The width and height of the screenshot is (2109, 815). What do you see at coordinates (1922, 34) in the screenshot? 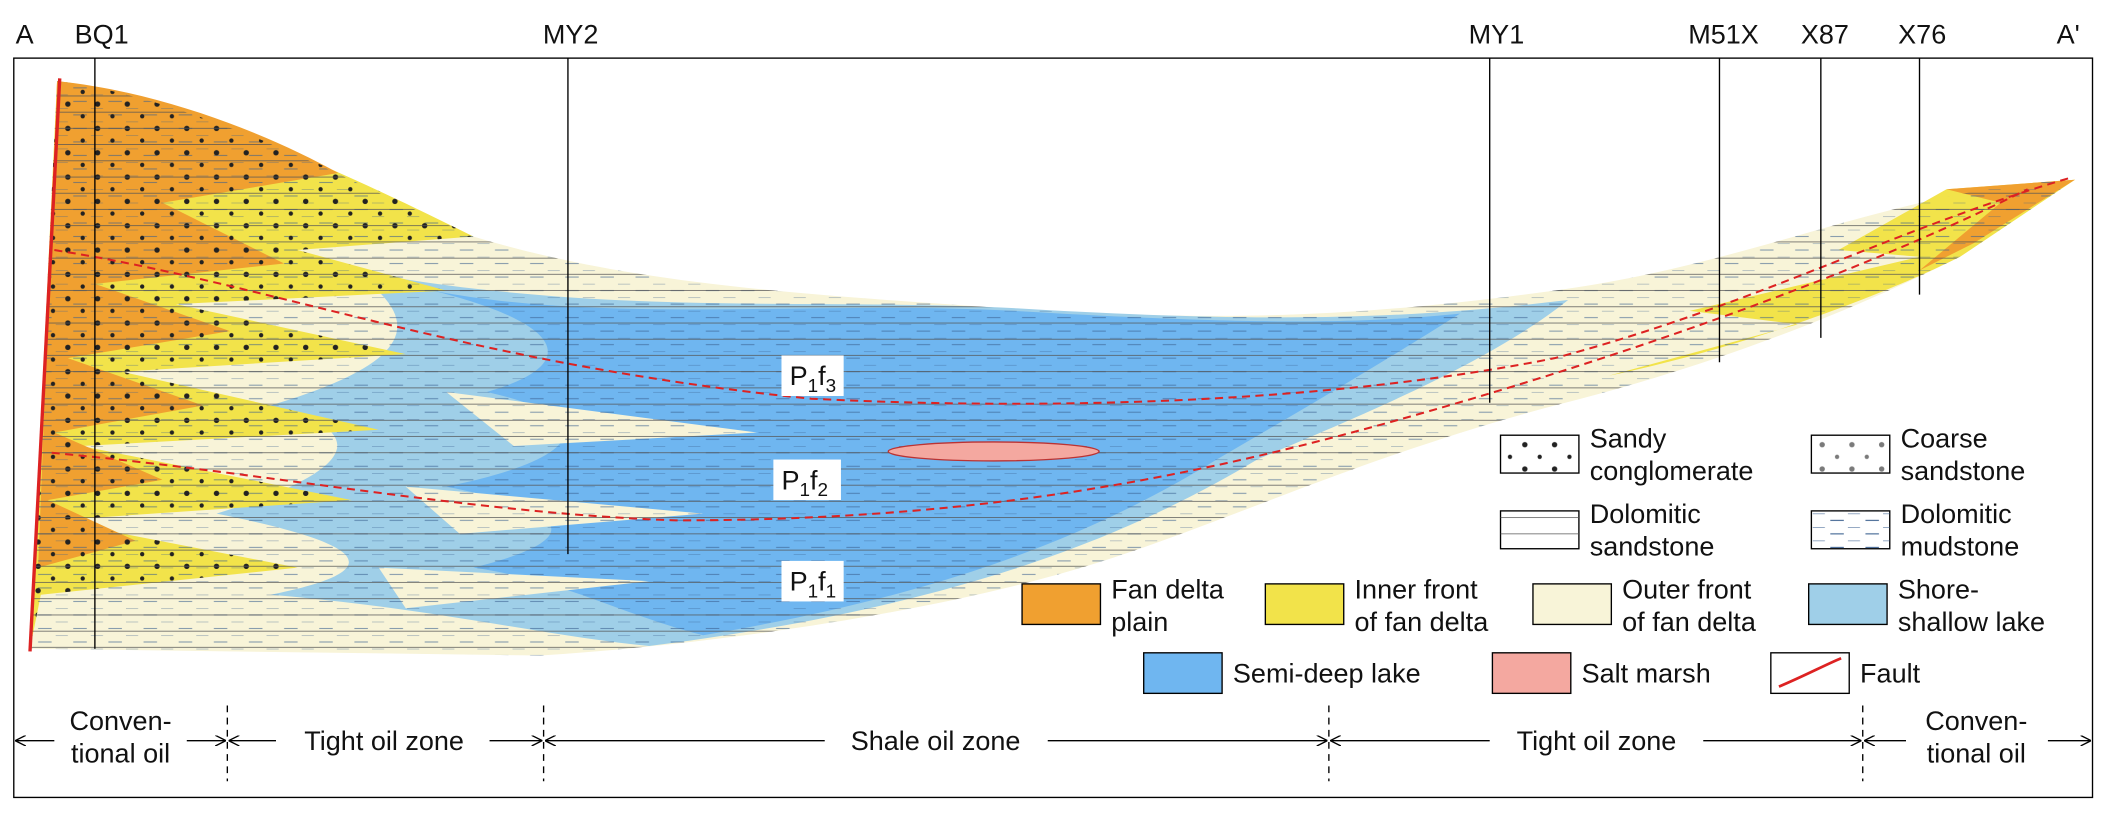
I see `well-label: X76` at bounding box center [1922, 34].